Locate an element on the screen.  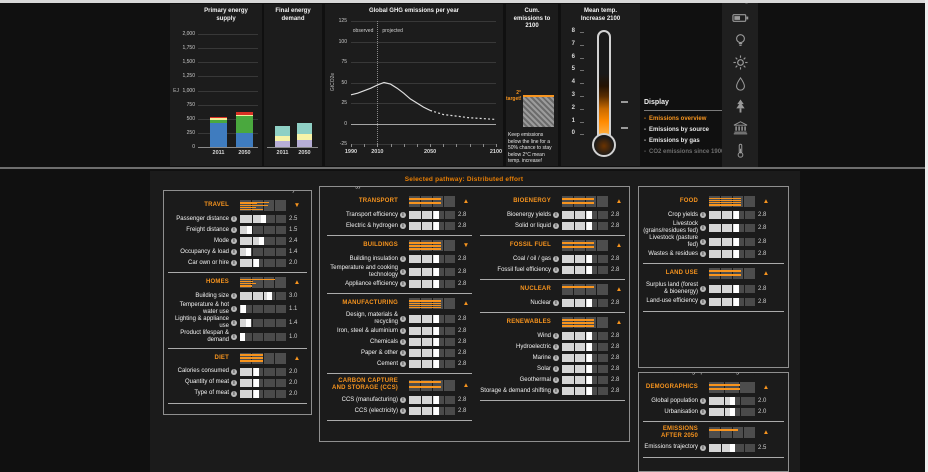
bank-icon is located at coordinates (740, 128).